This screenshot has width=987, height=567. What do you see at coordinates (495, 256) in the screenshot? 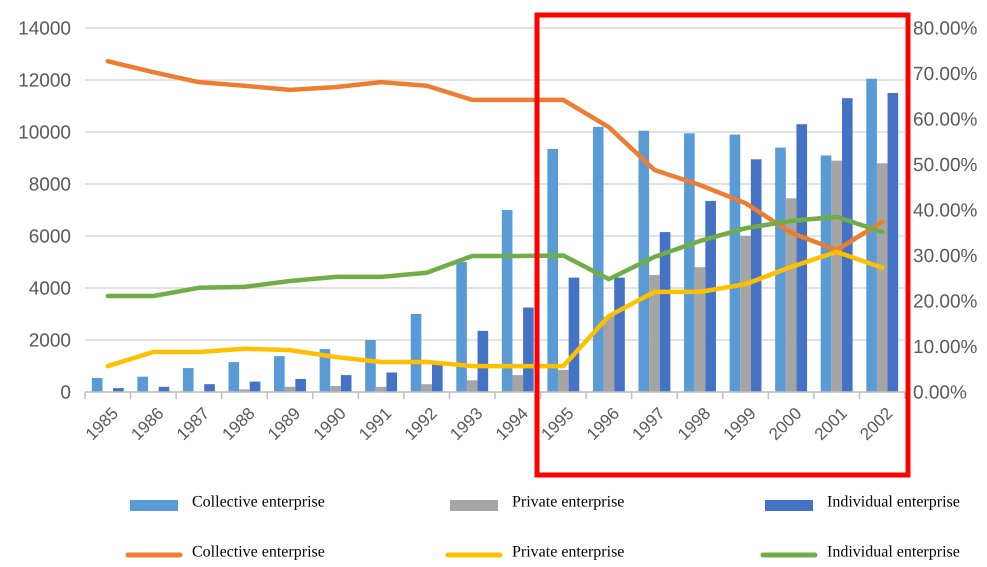
I see `line-series` at bounding box center [495, 256].